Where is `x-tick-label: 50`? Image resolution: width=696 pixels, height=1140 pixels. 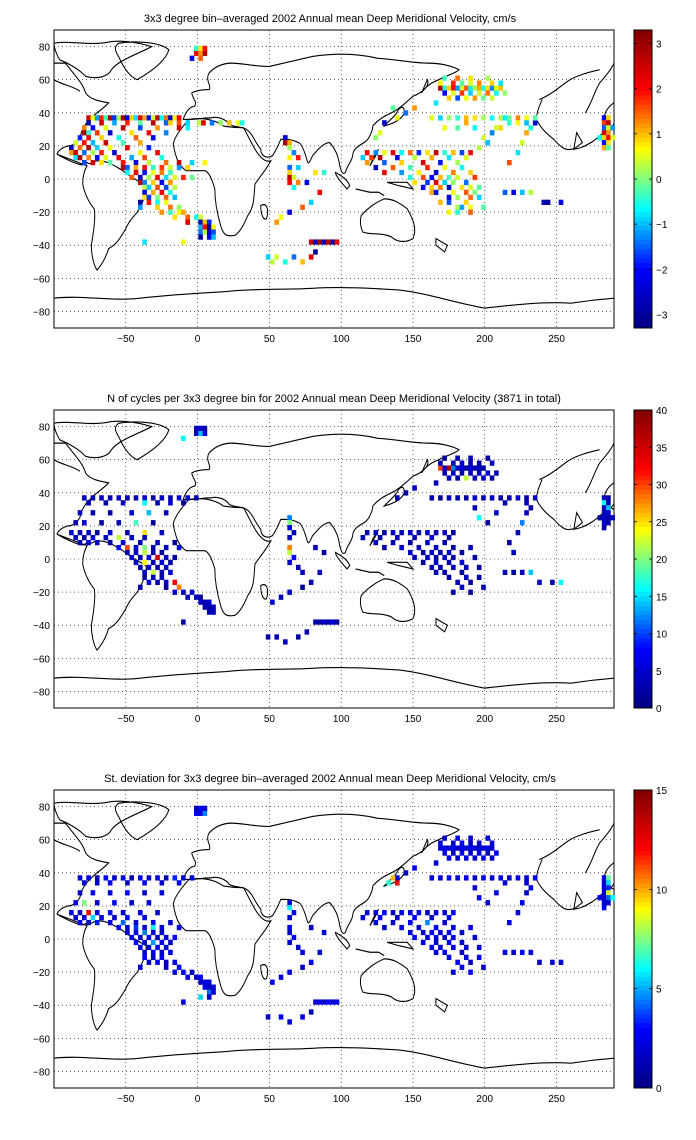 x-tick-label: 50 is located at coordinates (270, 339).